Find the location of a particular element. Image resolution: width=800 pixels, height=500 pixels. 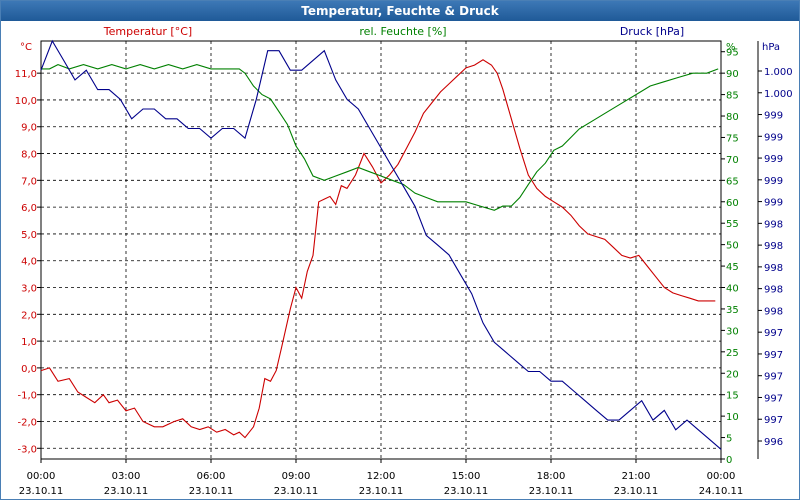

y-tick-label-humidity: 25 is located at coordinates (732, 353).